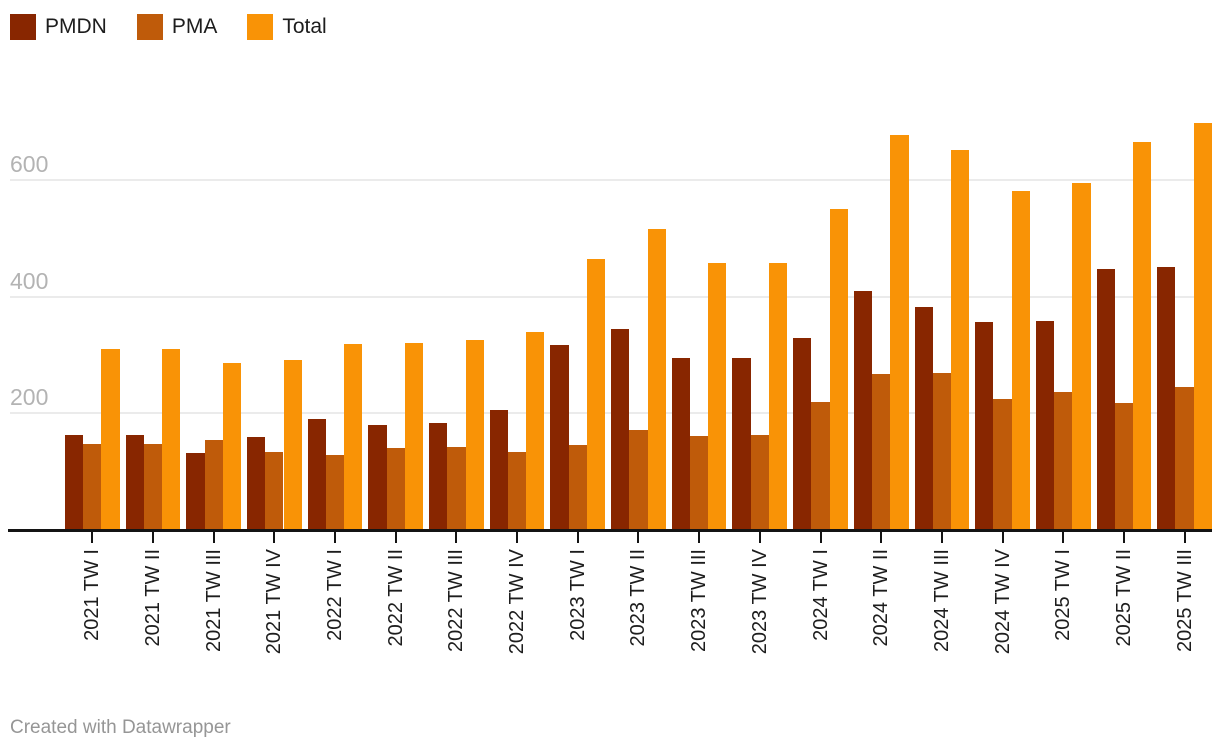  Describe the element at coordinates (759, 602) in the screenshot. I see `x-axis-label-2023-tw-iv: 2023 TW IV` at that location.